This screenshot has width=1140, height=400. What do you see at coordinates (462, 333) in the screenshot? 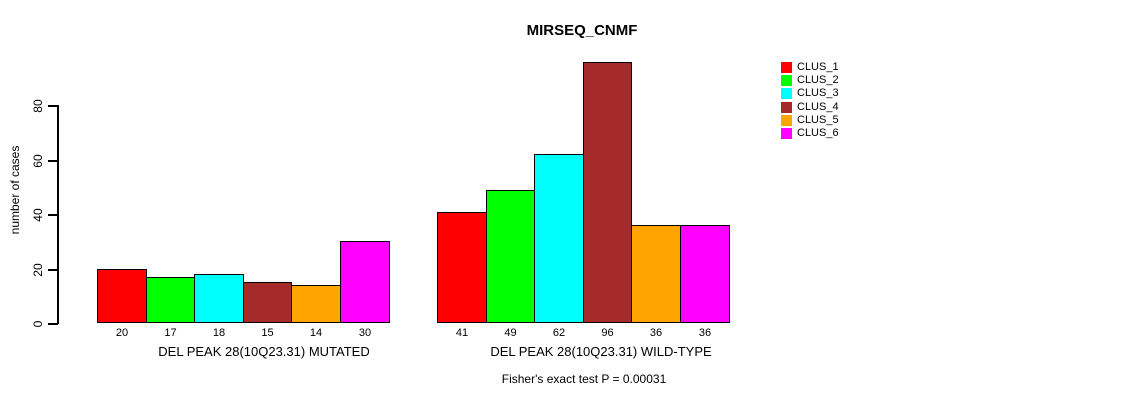
I see `bar-value-label: 41` at bounding box center [462, 333].